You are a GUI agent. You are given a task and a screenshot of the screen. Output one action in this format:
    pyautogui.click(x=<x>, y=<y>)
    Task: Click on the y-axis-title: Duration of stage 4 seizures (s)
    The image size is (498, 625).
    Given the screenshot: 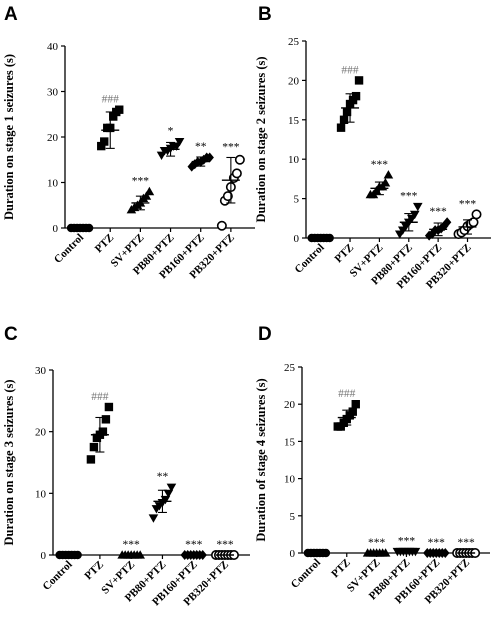 What is the action you would take?
    pyautogui.click(x=261, y=459)
    